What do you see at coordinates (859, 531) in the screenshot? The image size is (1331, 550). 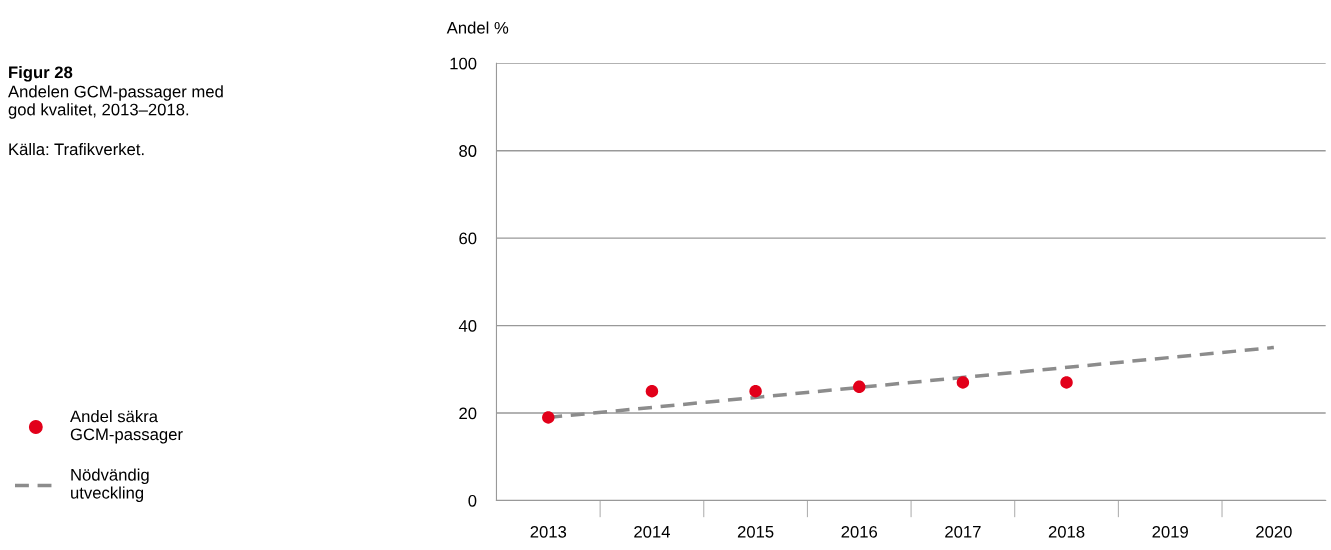 I see `x-tick-label: 2016` at bounding box center [859, 531].